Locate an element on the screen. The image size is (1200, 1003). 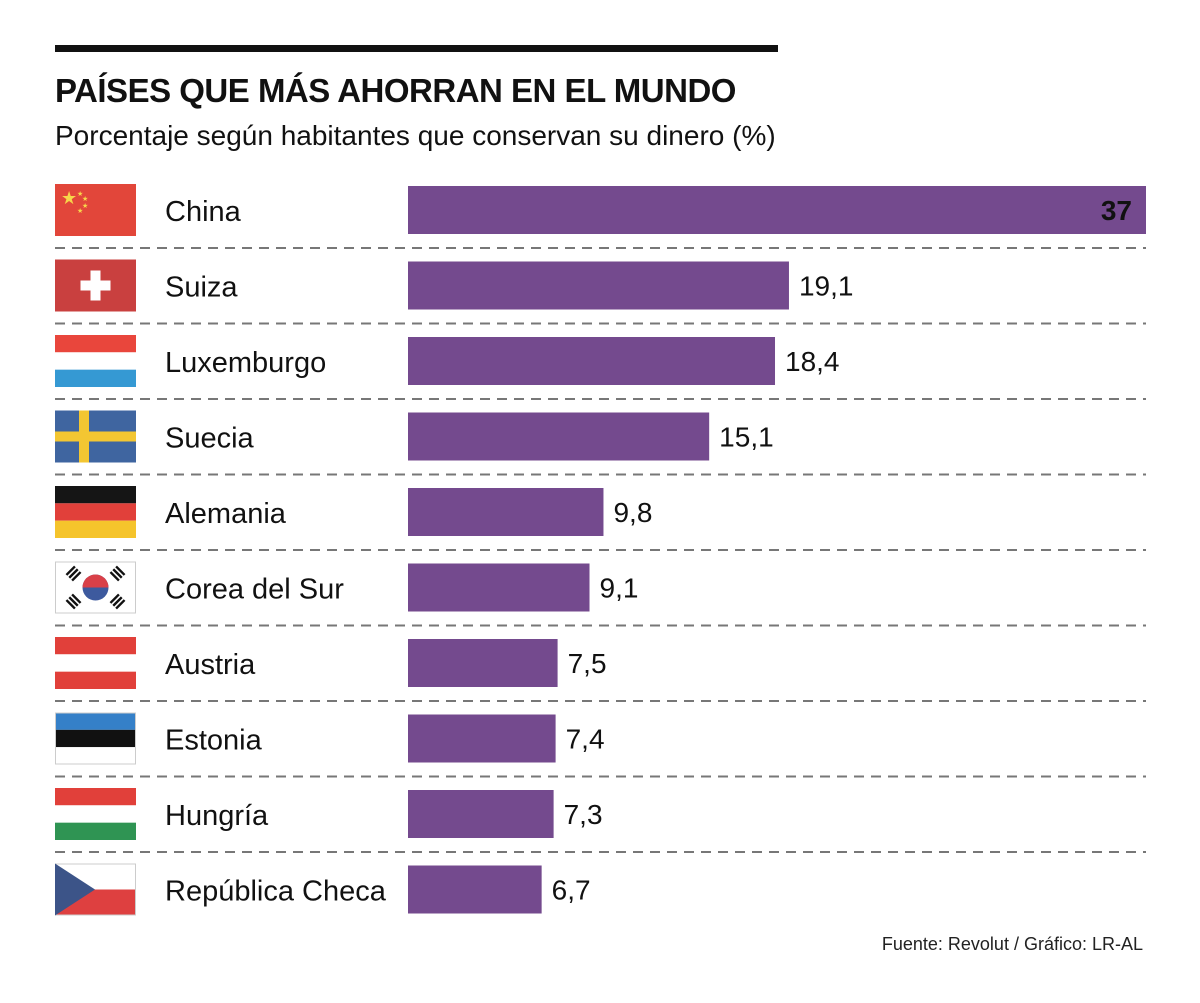
switzerland-flag-icon is located at coordinates (95, 285).